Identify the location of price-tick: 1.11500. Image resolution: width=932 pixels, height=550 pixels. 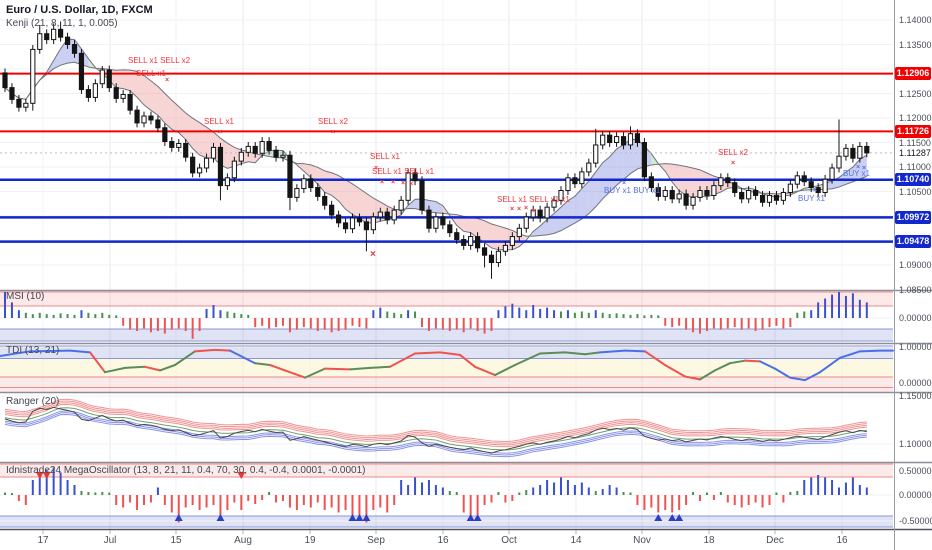
(915, 142).